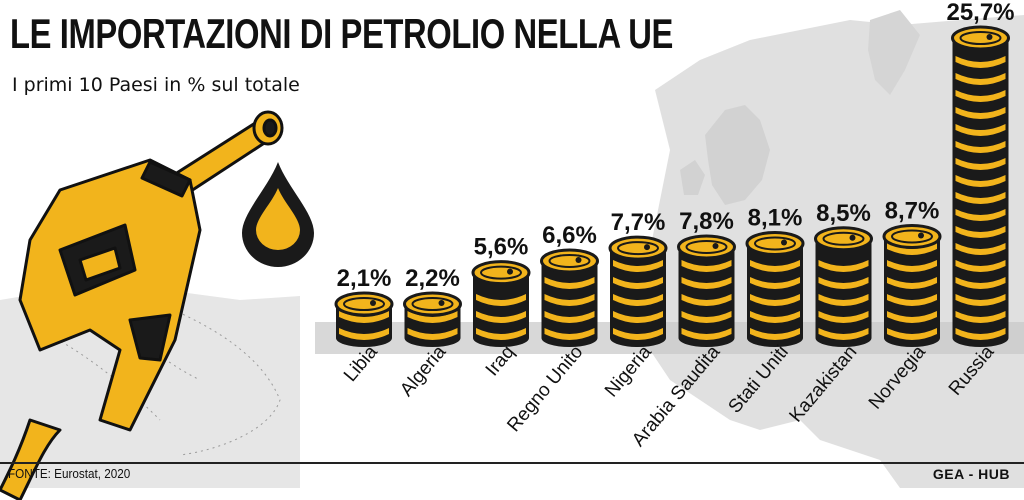 This screenshot has height=500, width=1024. What do you see at coordinates (980, 13) in the screenshot?
I see `value-label-9: 25,7%` at bounding box center [980, 13].